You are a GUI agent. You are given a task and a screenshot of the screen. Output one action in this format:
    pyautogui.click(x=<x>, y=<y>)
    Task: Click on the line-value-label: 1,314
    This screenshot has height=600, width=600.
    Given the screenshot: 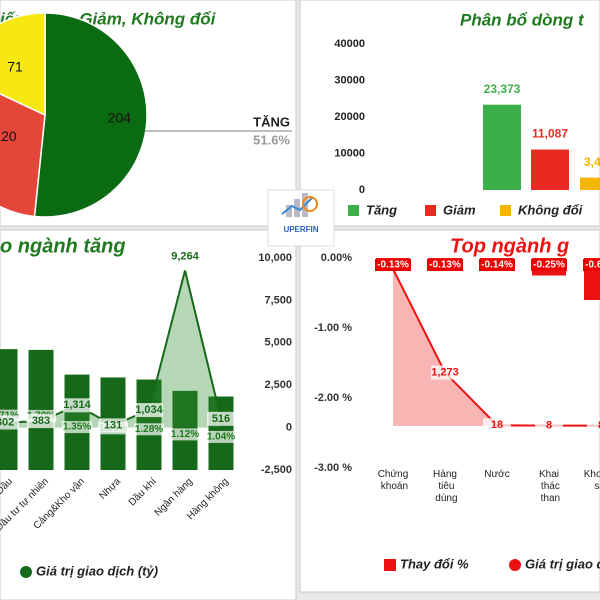 What is the action you would take?
    pyautogui.click(x=77, y=405)
    